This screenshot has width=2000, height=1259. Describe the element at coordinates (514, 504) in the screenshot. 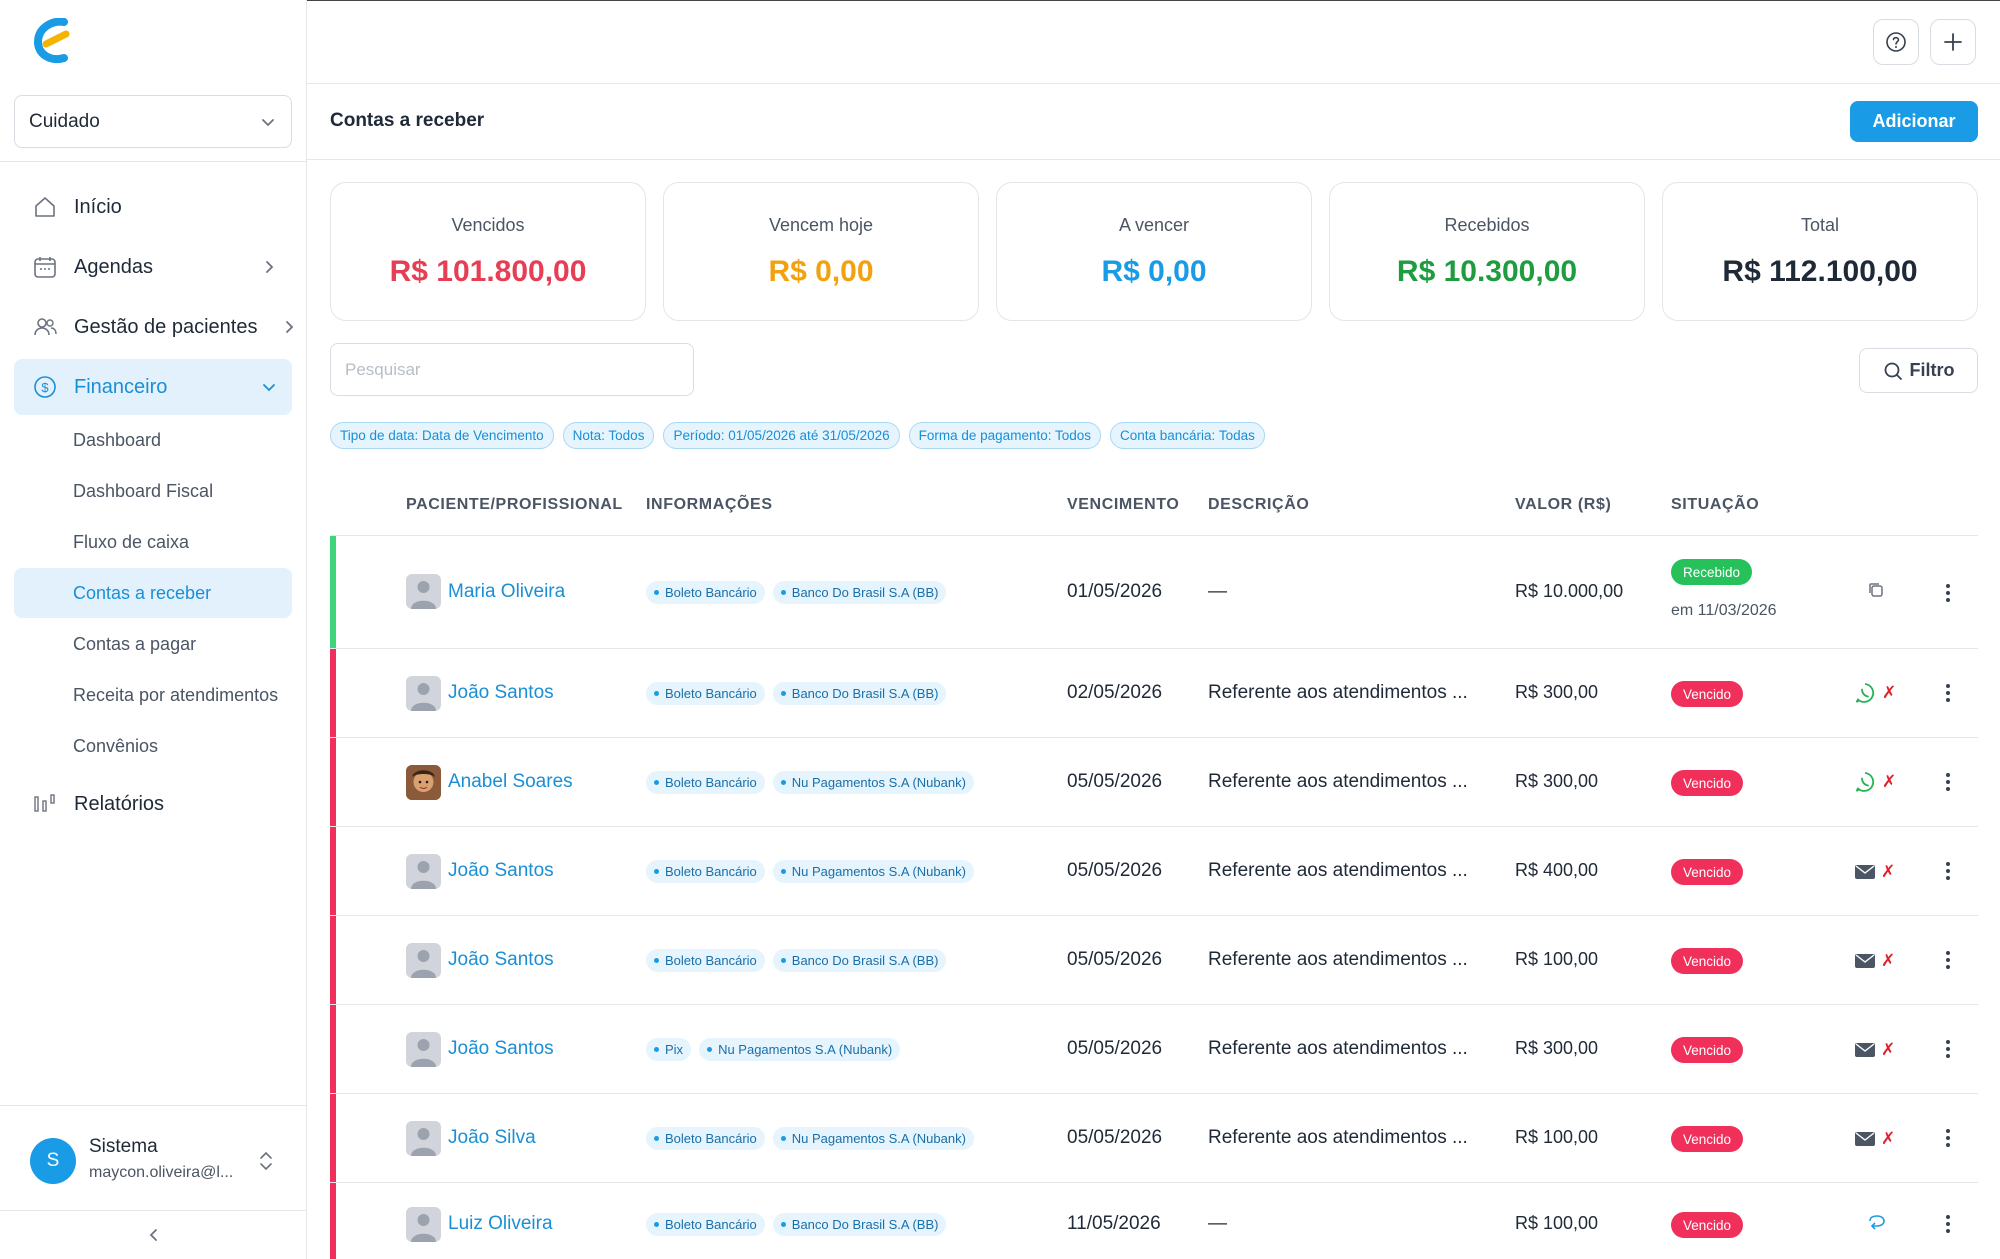

I see `column-header: PACIENTE/PROFISSIONAL` at that location.